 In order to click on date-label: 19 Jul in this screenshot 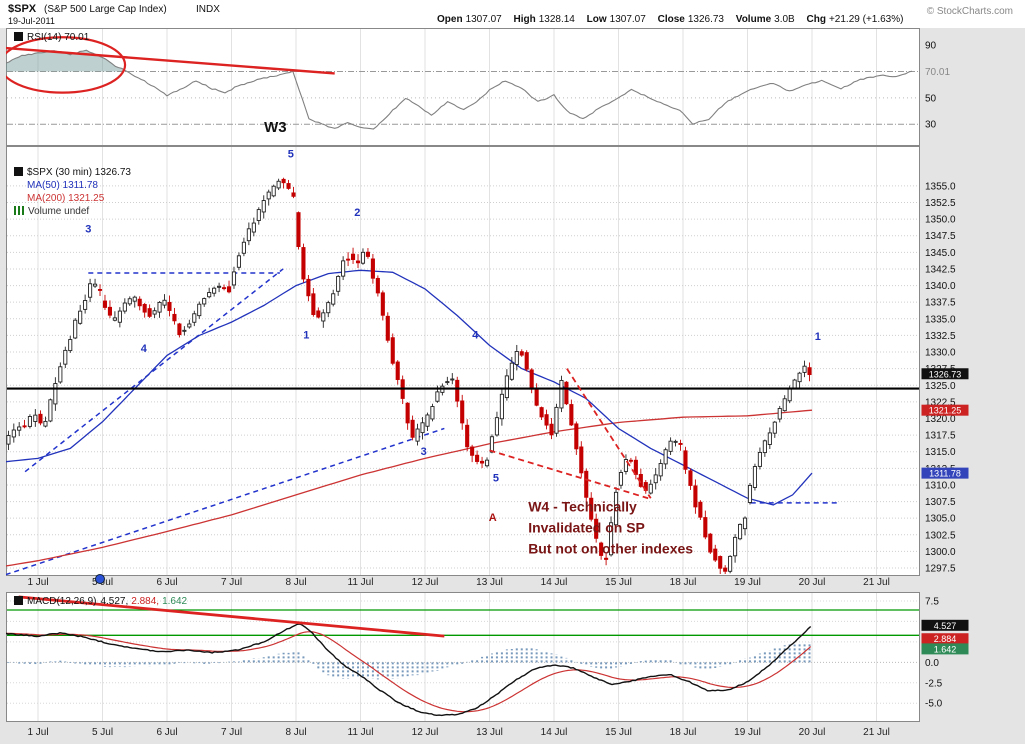, I will do `click(747, 732)`.